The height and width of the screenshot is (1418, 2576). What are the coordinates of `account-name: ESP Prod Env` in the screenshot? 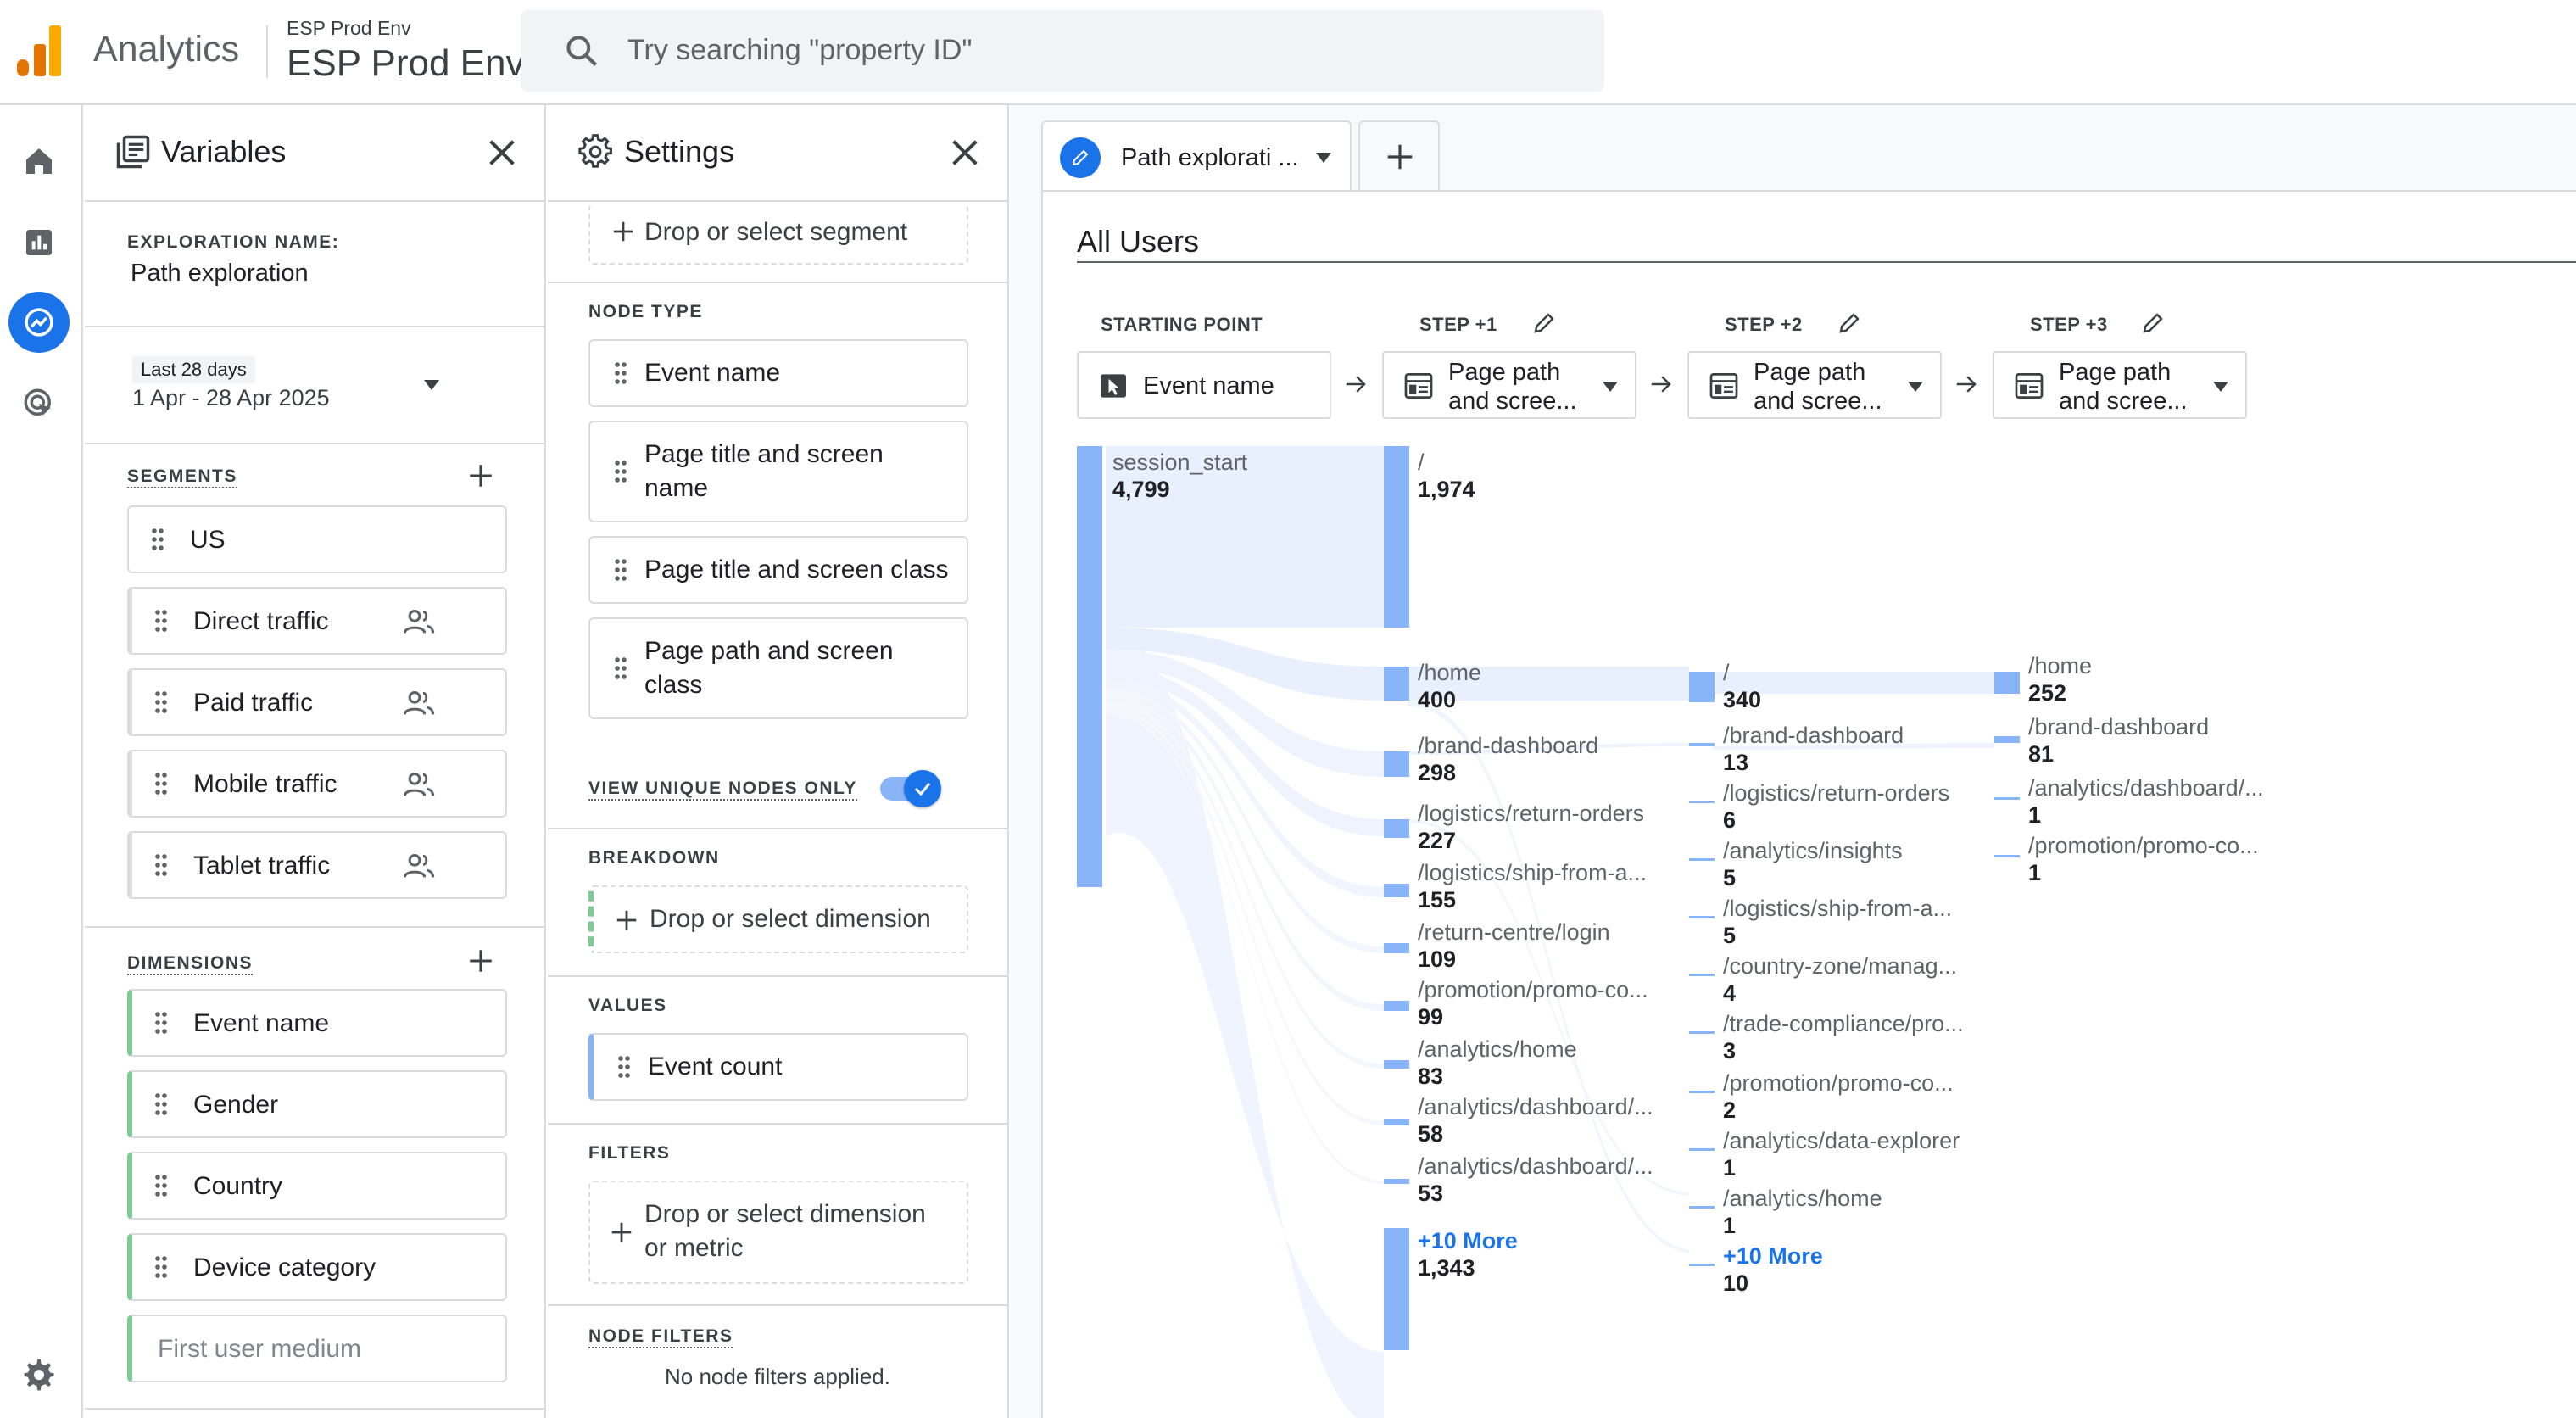 It's located at (349, 28).